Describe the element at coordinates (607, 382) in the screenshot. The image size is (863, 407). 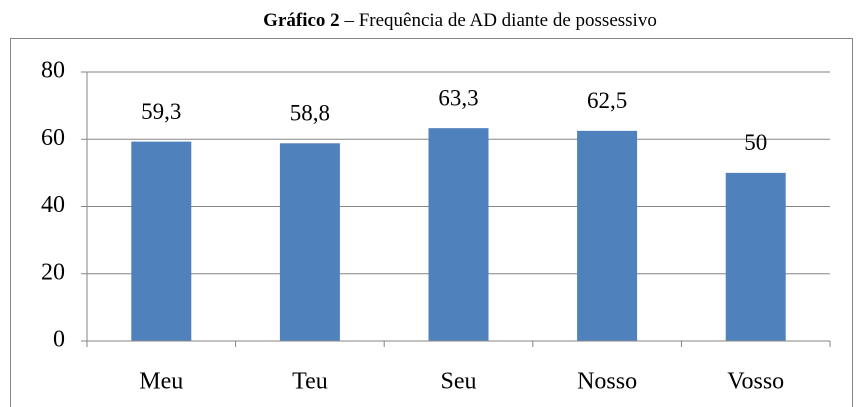
I see `x-tick-label: Nosso` at that location.